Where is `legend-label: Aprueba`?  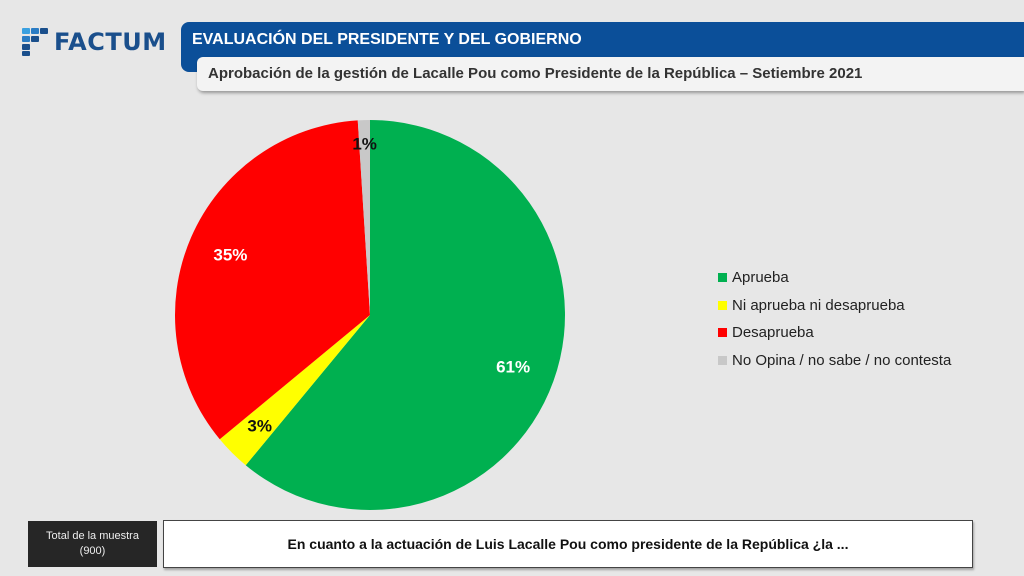 legend-label: Aprueba is located at coordinates (760, 278).